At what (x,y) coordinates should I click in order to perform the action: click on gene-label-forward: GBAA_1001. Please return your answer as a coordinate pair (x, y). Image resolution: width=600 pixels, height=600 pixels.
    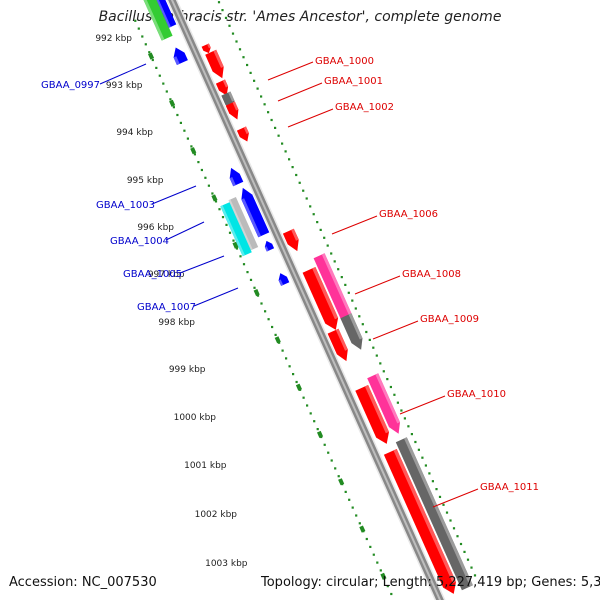
    Looking at the image, I should click on (353, 81).